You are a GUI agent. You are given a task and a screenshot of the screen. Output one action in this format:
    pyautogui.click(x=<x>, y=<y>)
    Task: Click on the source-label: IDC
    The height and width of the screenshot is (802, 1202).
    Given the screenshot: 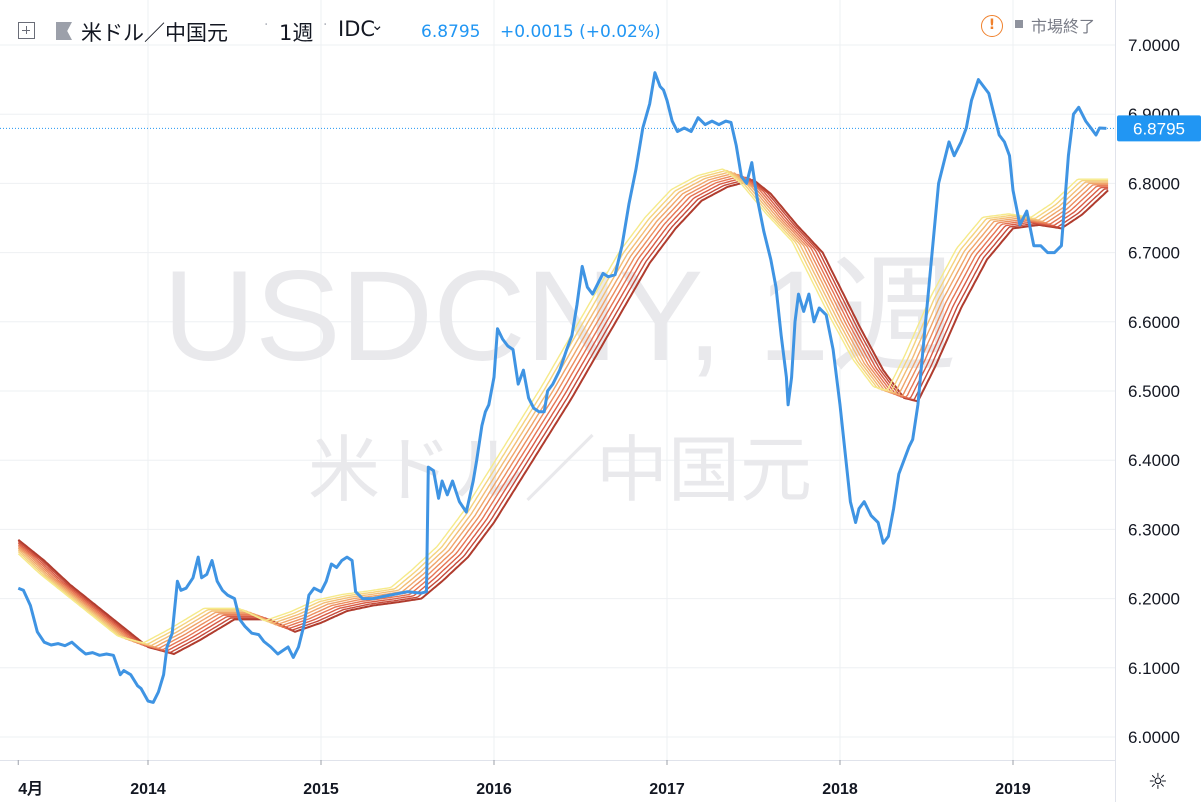 What is the action you would take?
    pyautogui.click(x=357, y=29)
    